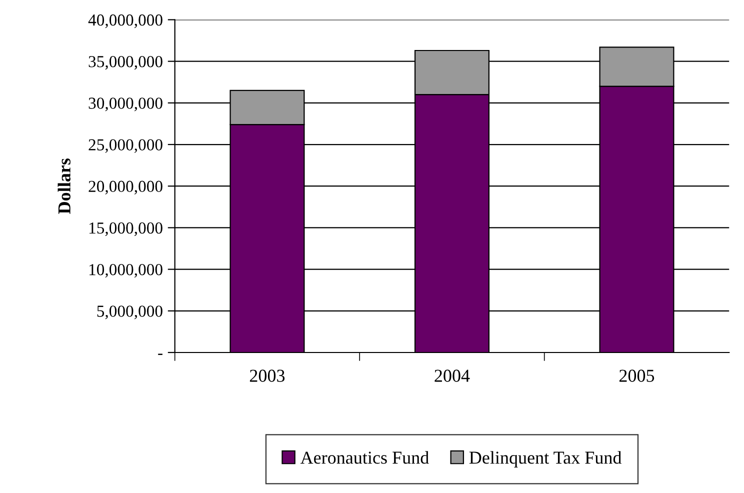  I want to click on x-tick-label: 2005, so click(636, 376).